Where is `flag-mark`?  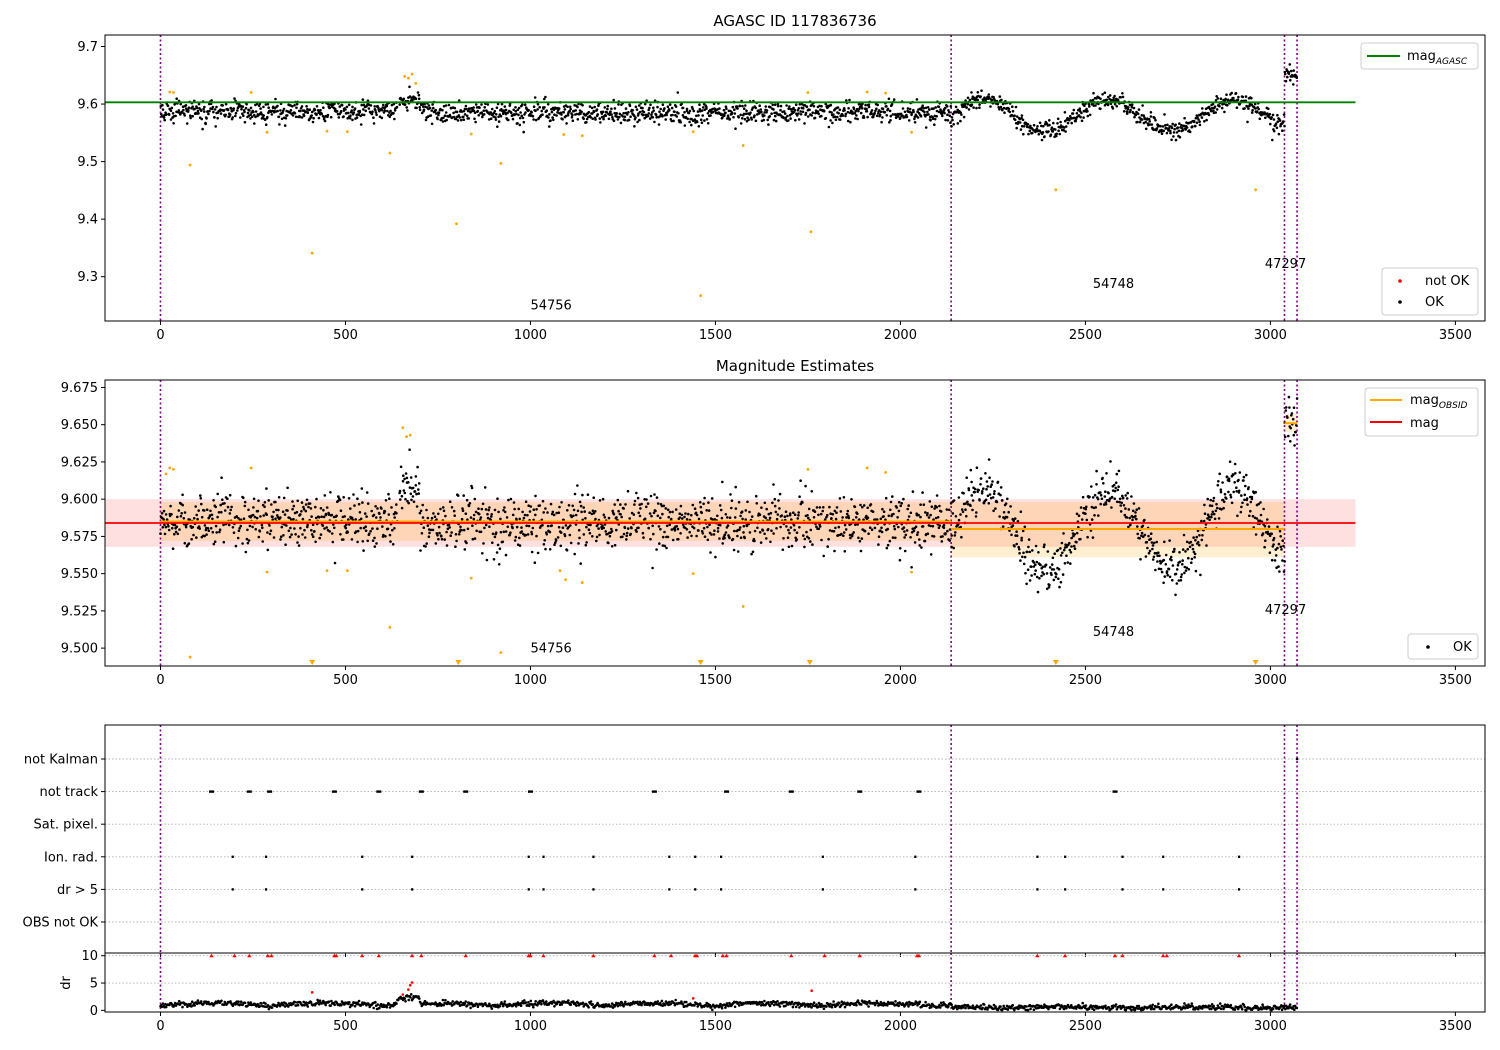
flag-mark is located at coordinates (1065, 889).